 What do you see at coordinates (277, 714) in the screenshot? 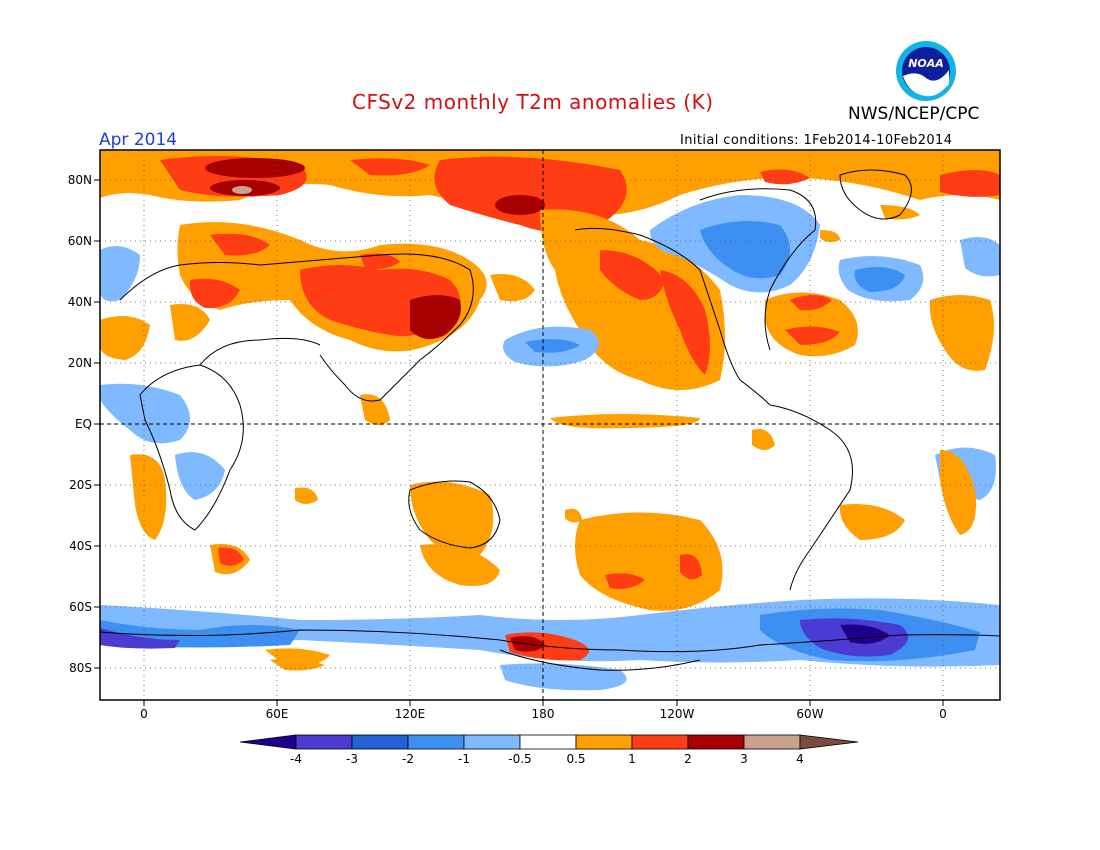
I see `lon-label: 60E` at bounding box center [277, 714].